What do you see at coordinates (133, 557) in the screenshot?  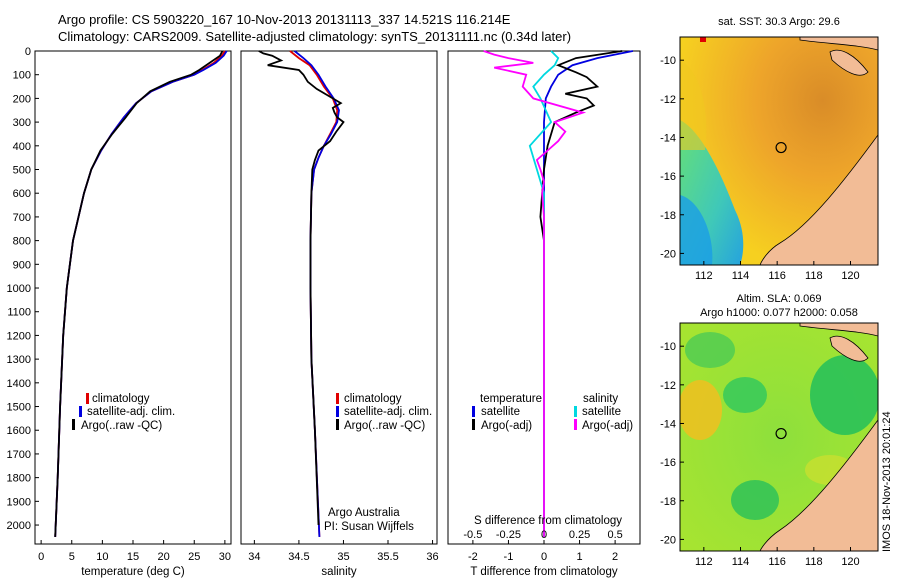 I see `temperature-xtick-label: 15` at bounding box center [133, 557].